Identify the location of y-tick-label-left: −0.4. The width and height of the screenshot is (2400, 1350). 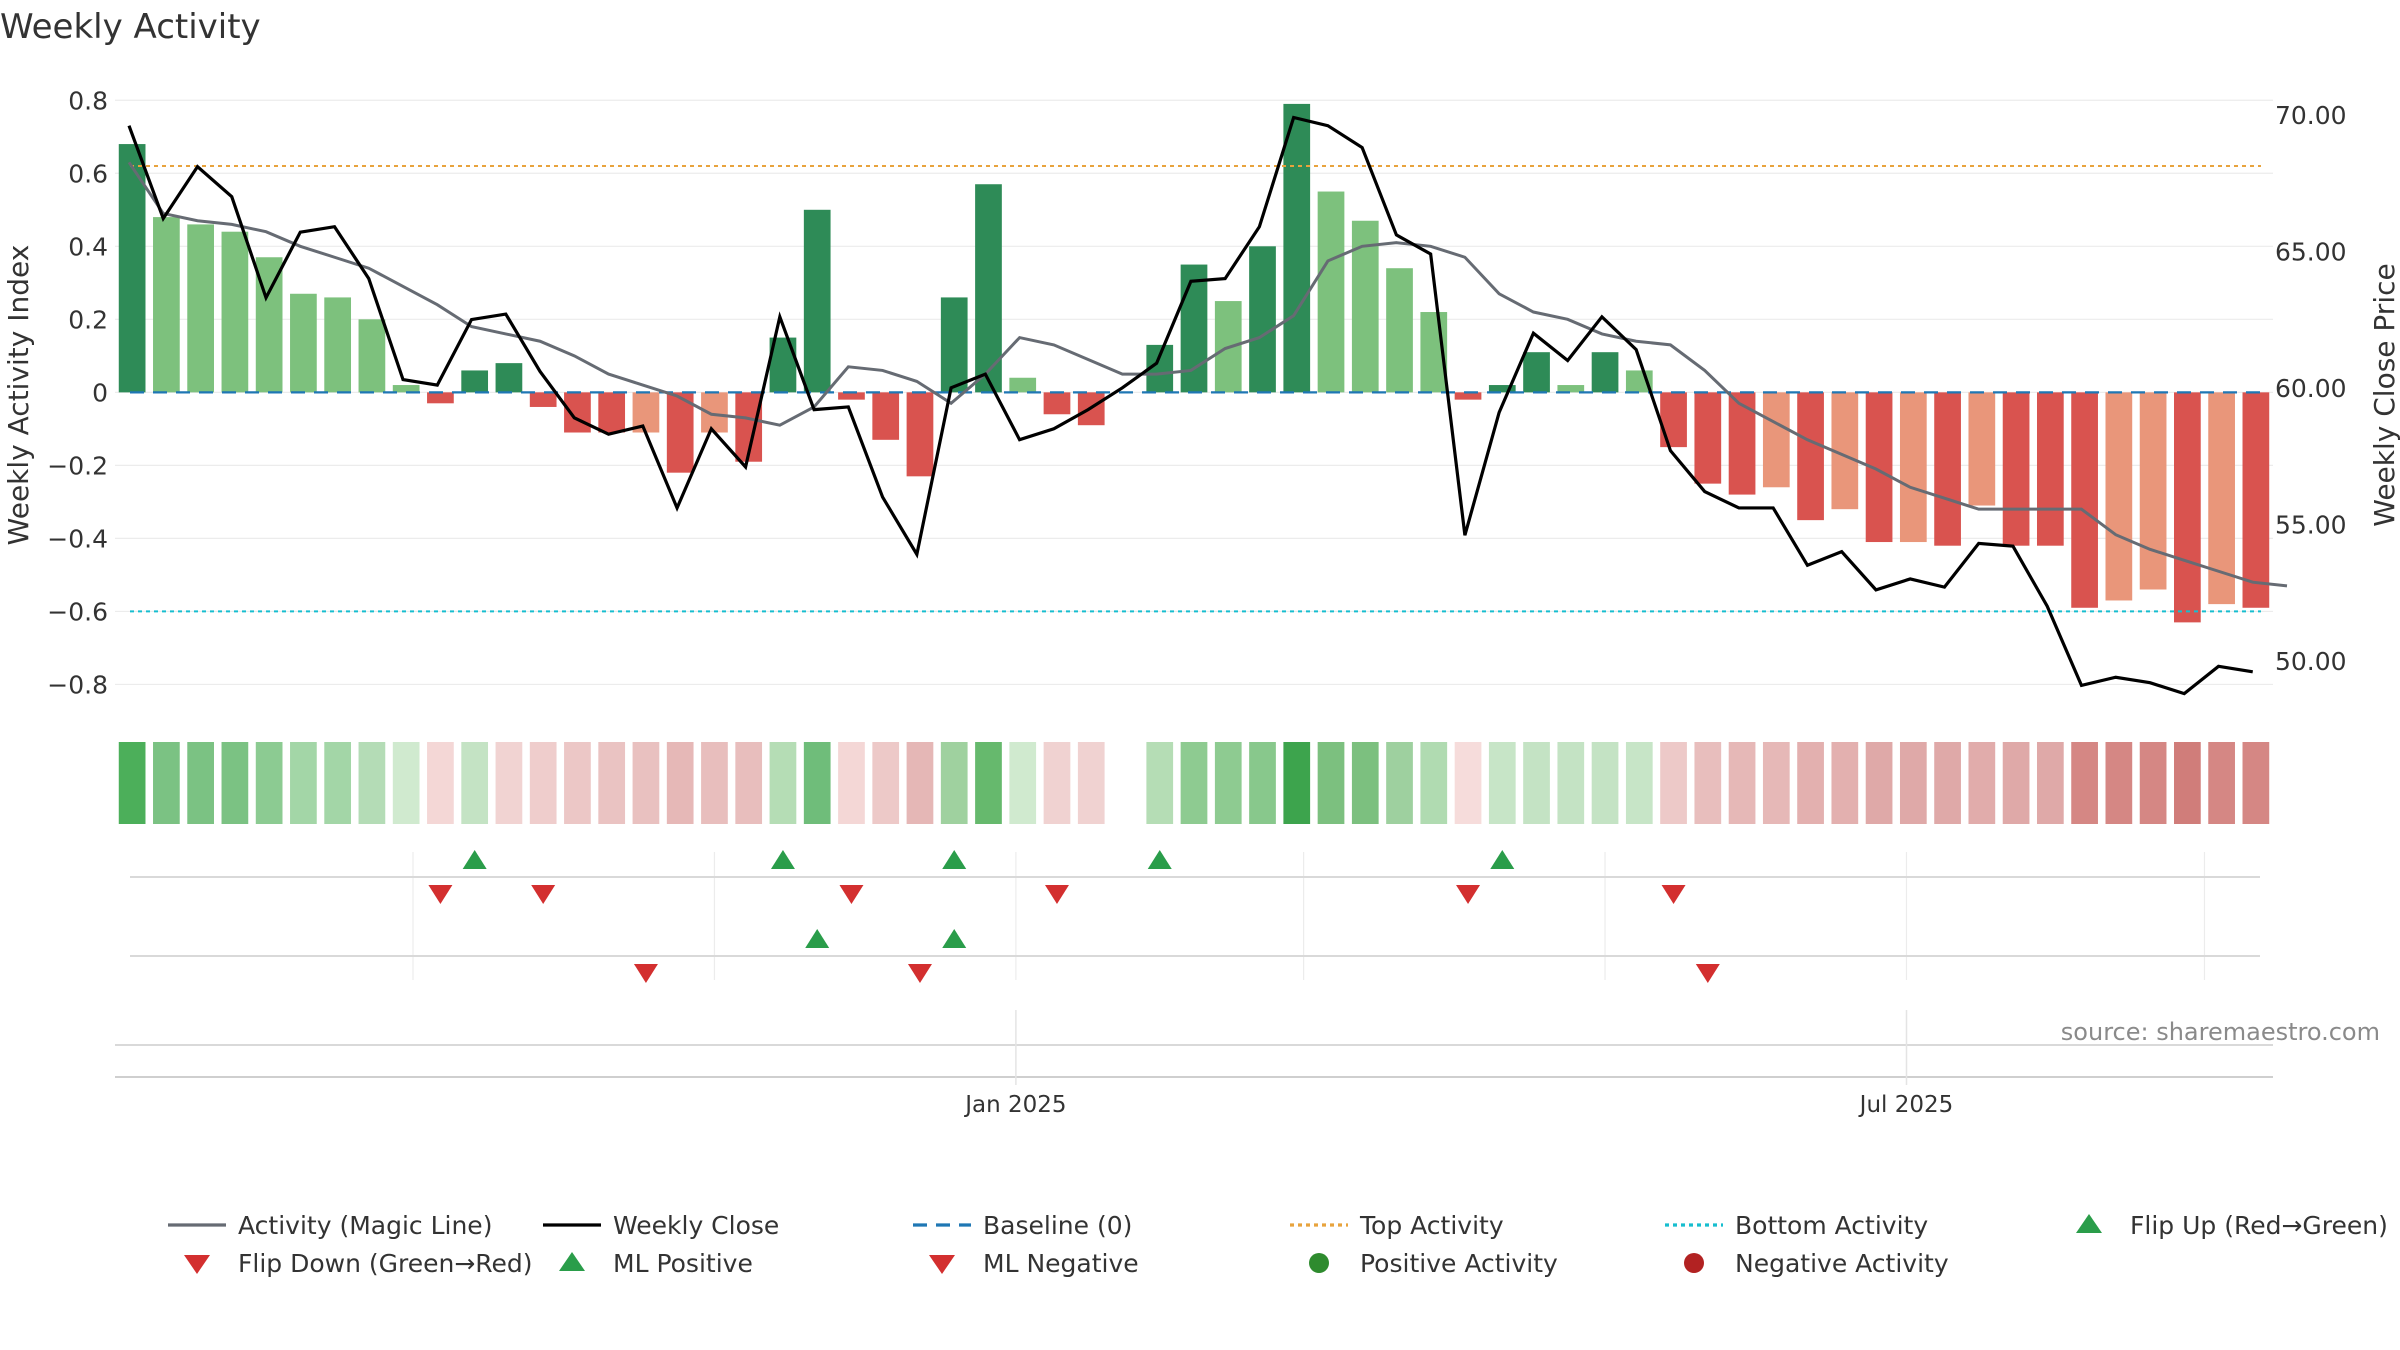
(77, 538).